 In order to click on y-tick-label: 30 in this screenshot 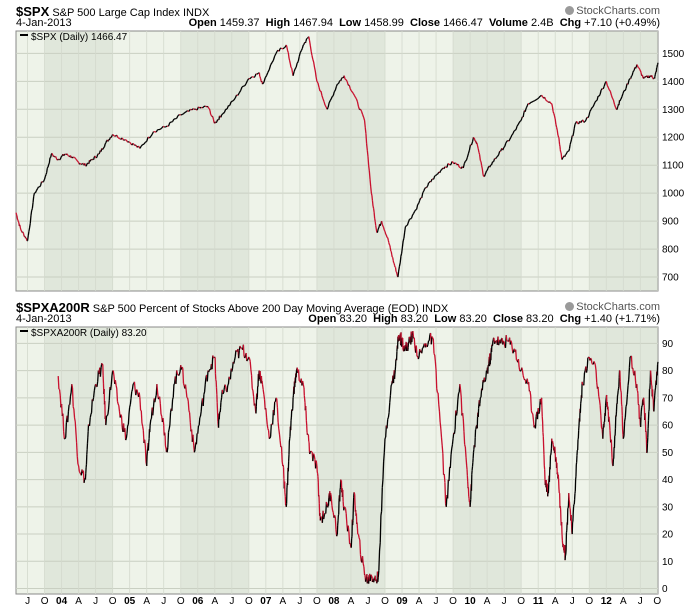, I will do `click(668, 507)`.